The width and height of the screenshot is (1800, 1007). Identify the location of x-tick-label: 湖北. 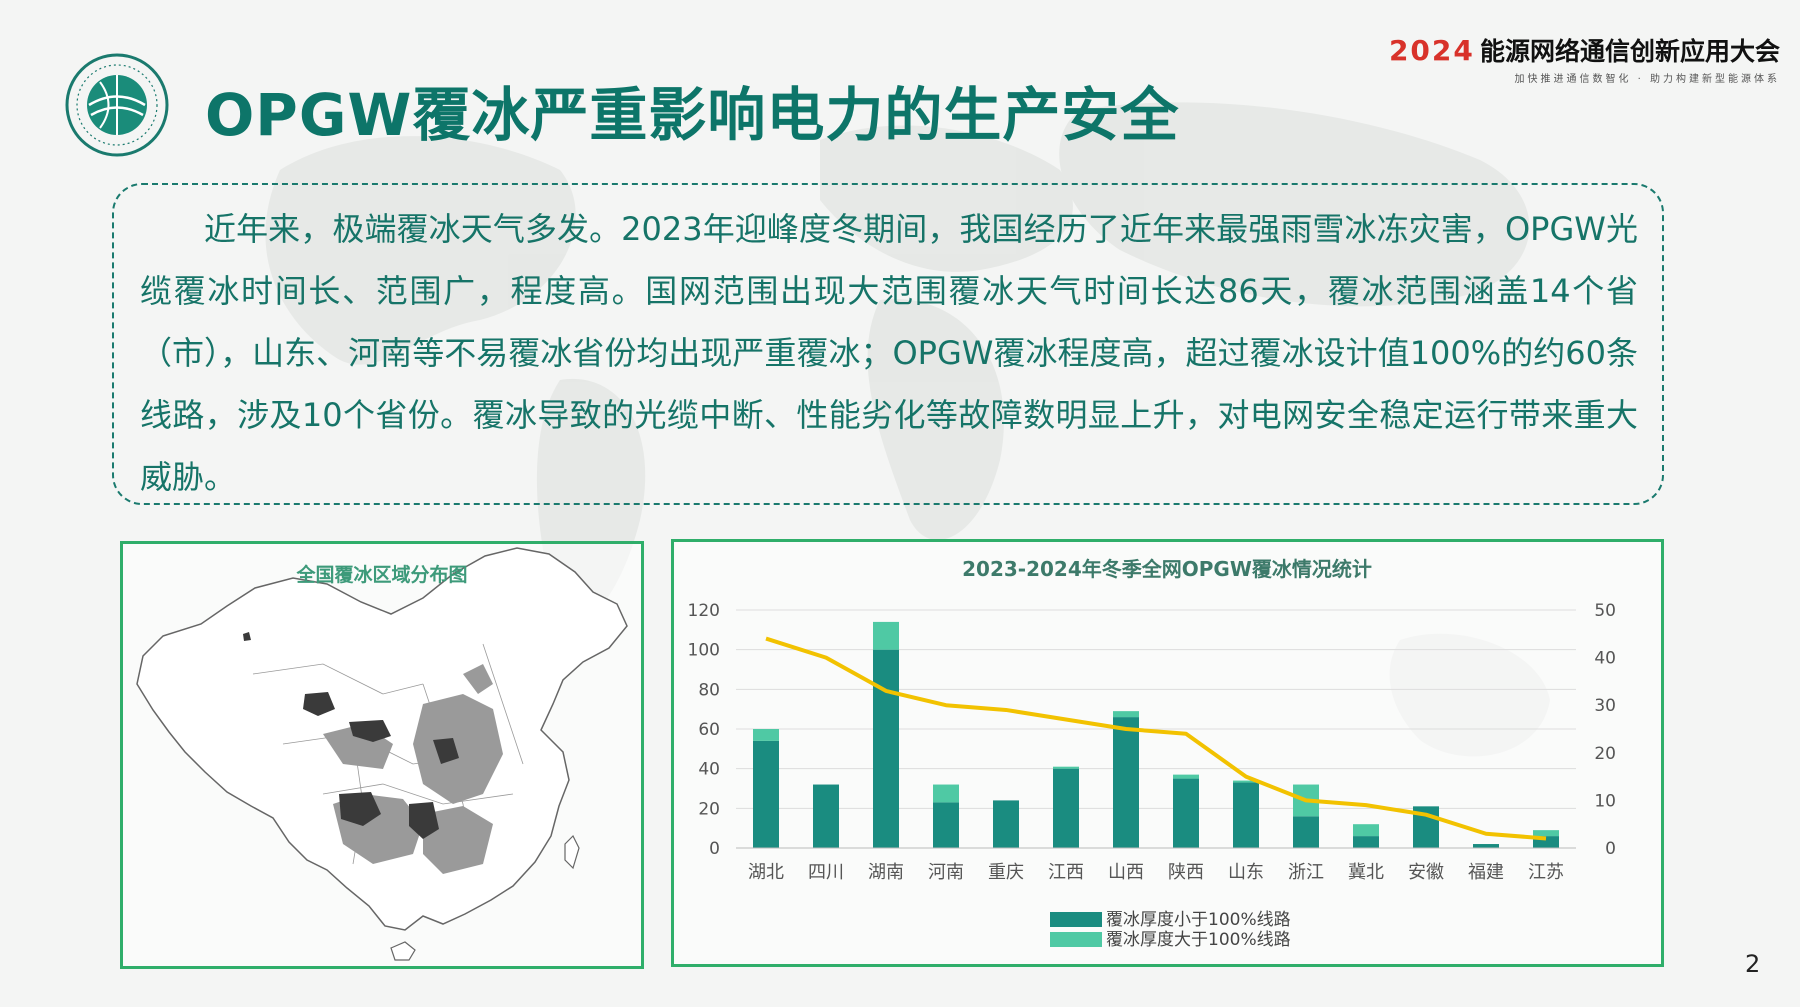
(766, 872).